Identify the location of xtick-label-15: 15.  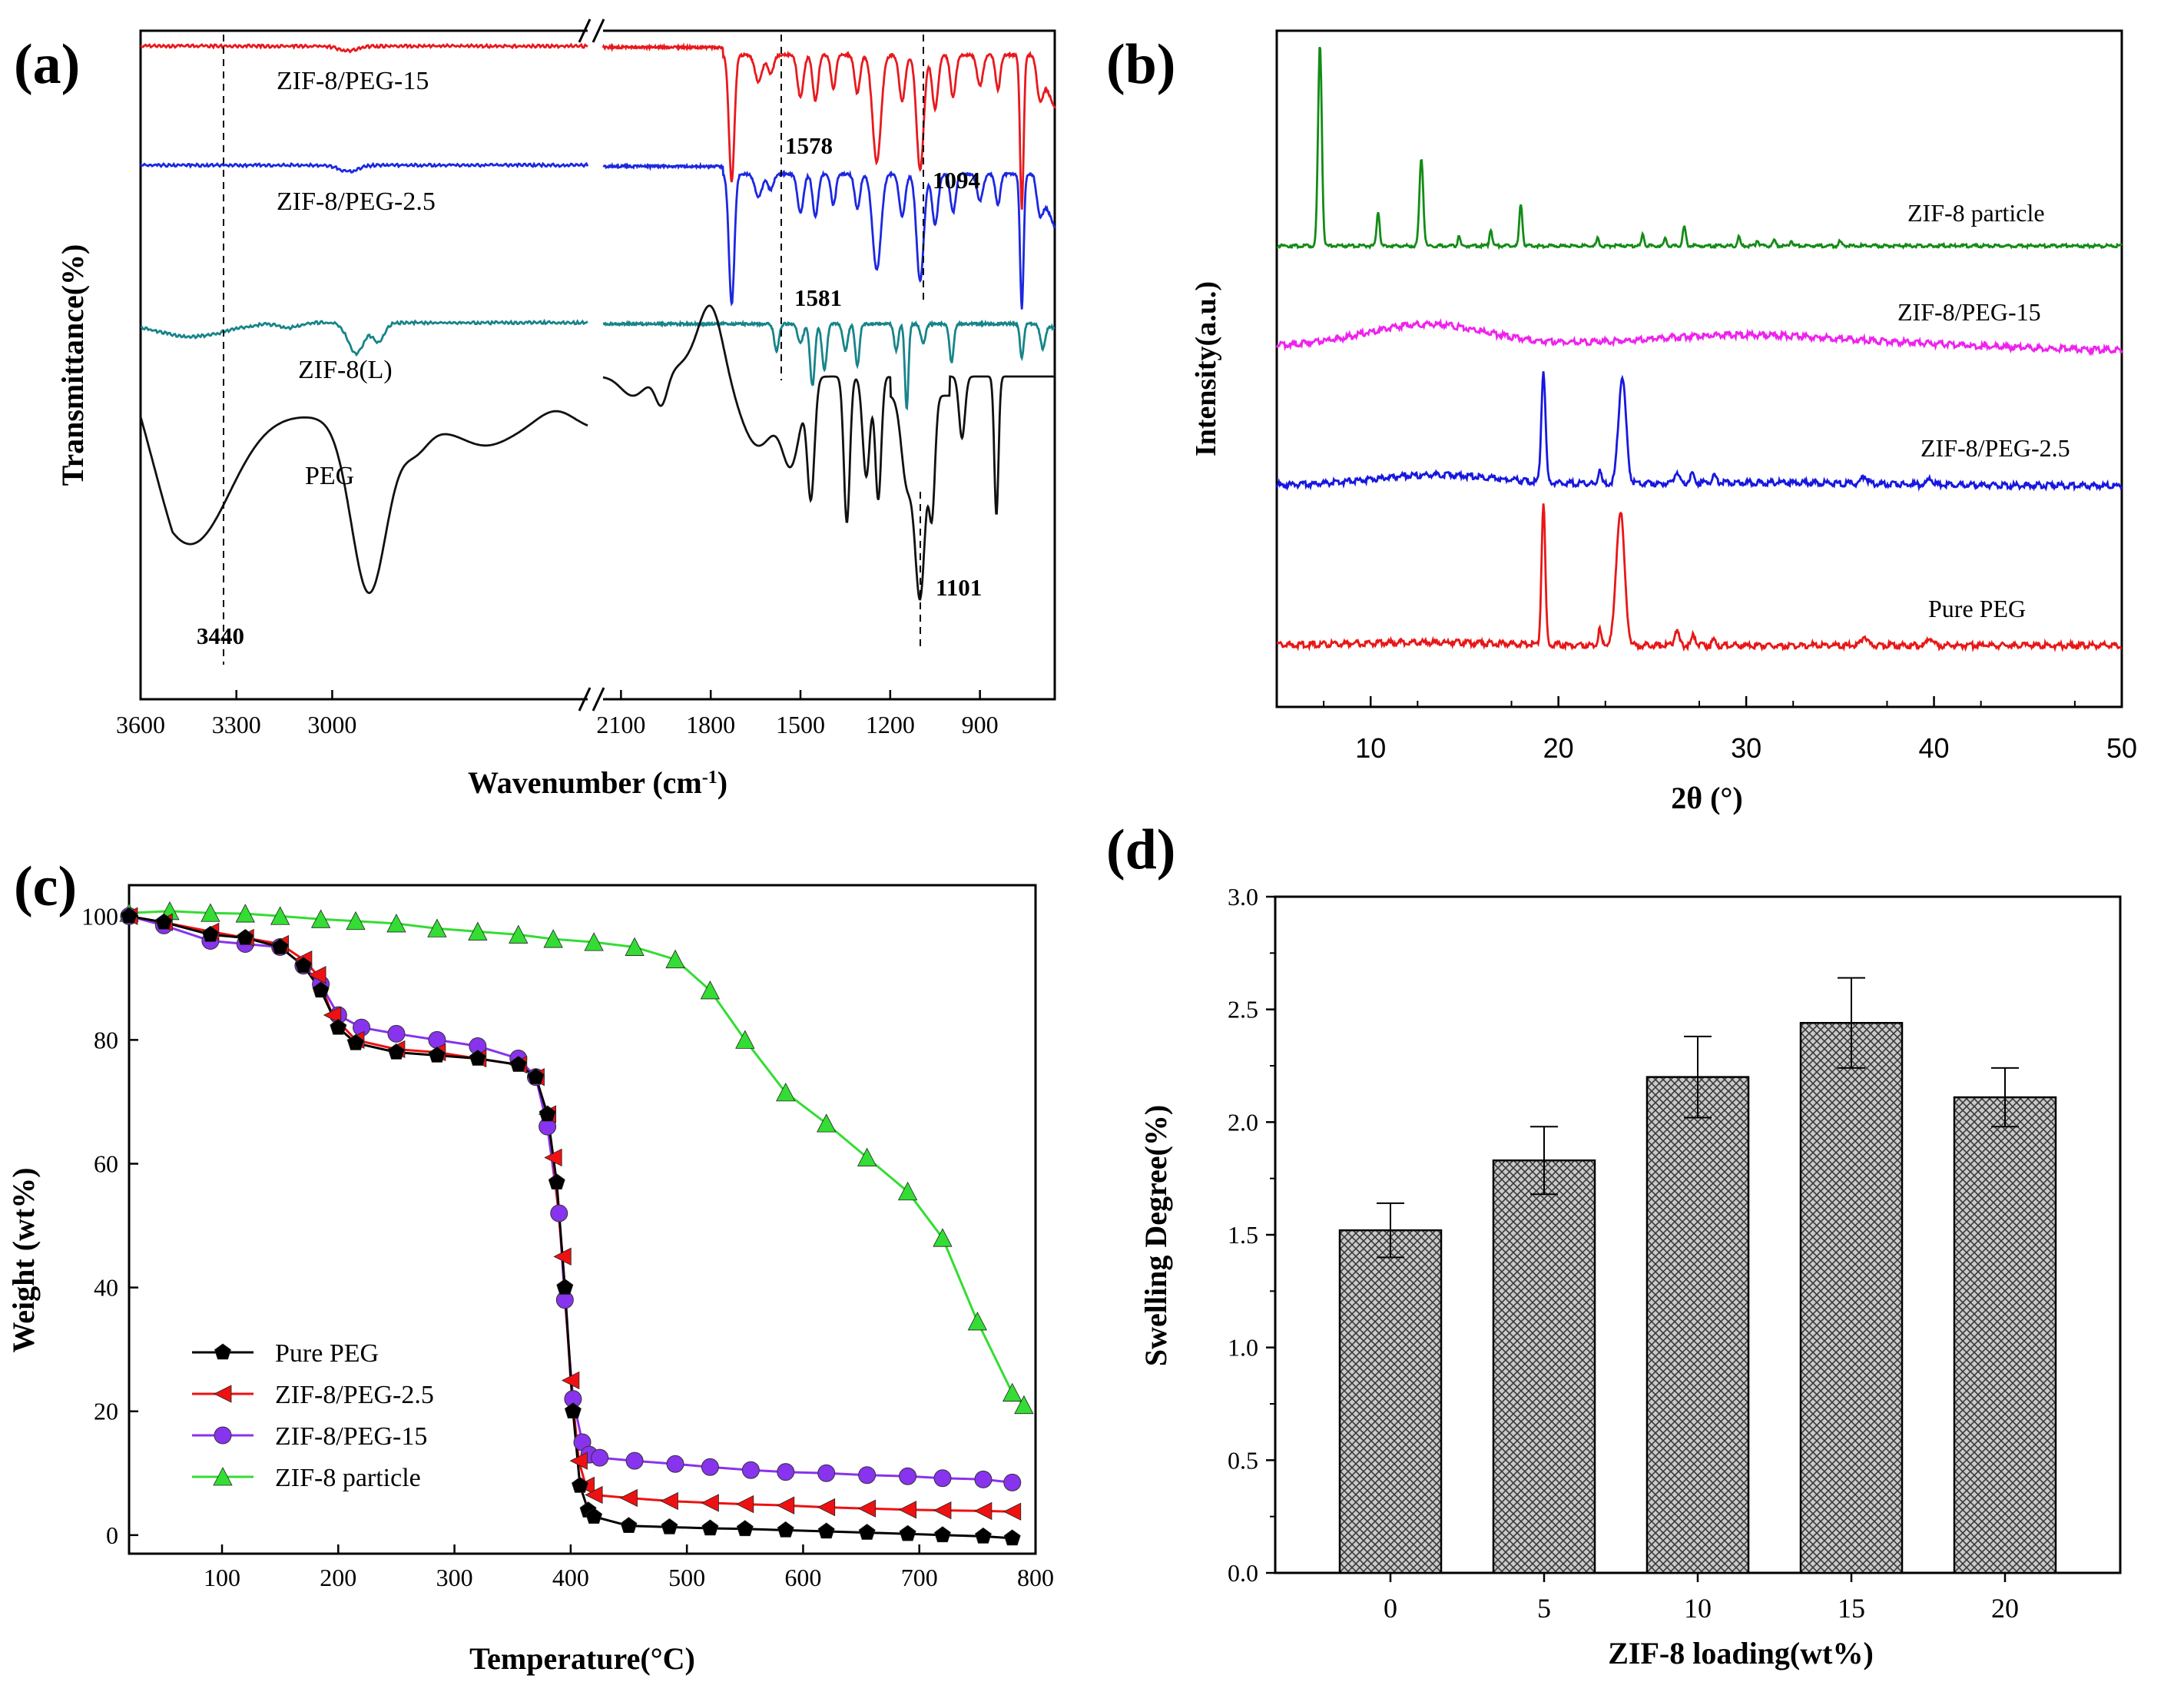
(1852, 1608).